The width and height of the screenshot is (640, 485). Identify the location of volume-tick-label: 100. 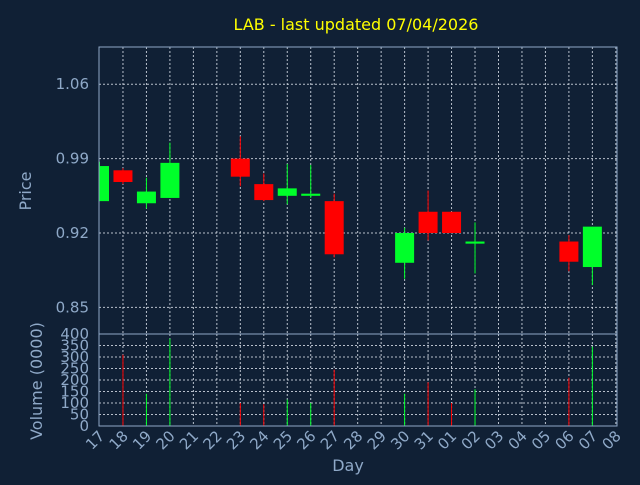
(74, 403).